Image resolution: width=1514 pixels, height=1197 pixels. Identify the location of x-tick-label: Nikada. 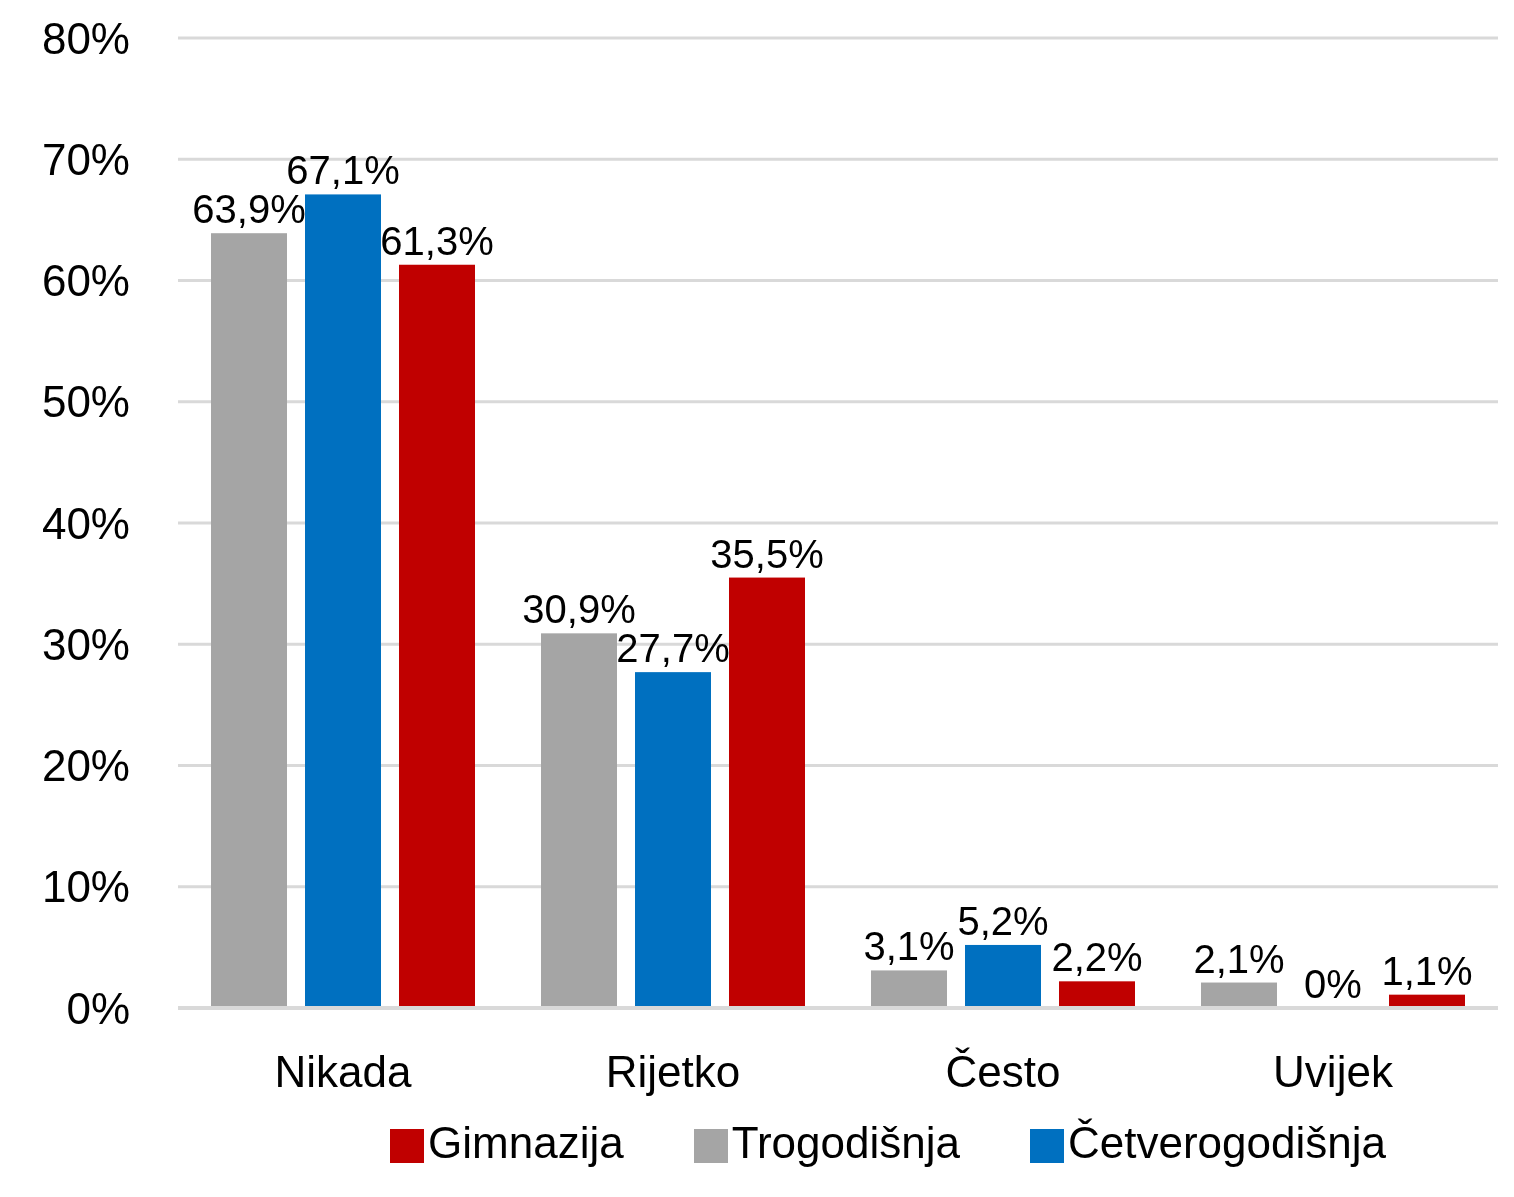
(343, 1072).